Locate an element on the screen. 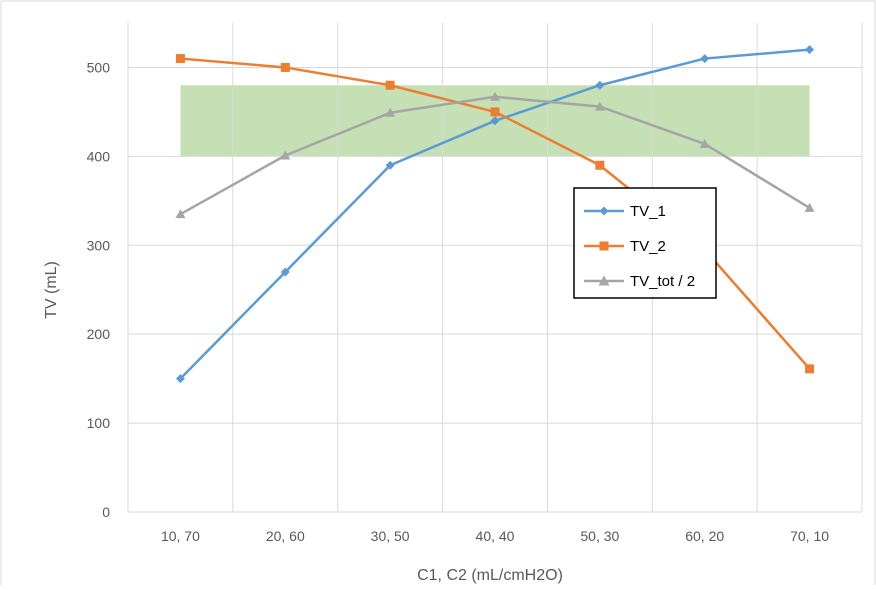  y-tick-label: 500 is located at coordinates (99, 67).